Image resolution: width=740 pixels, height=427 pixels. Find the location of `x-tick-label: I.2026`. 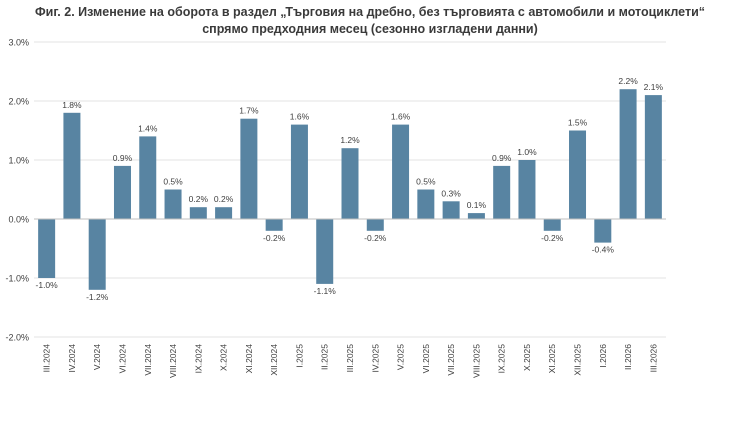

x-tick-label: I.2026 is located at coordinates (603, 356).